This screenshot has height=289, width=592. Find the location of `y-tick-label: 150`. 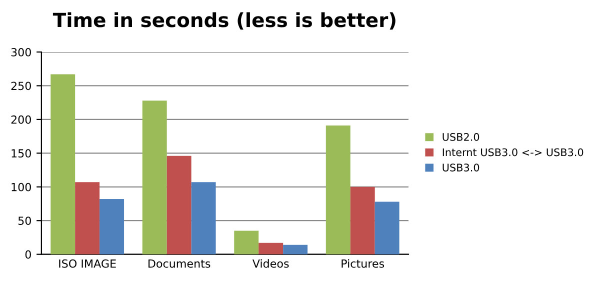

y-tick-label: 150 is located at coordinates (21, 153).